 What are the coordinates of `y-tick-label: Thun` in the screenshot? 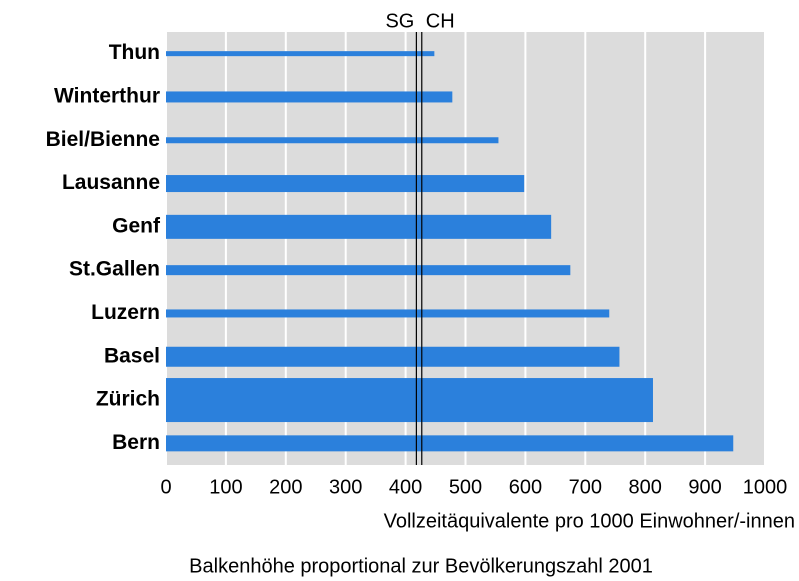 It's located at (134, 52).